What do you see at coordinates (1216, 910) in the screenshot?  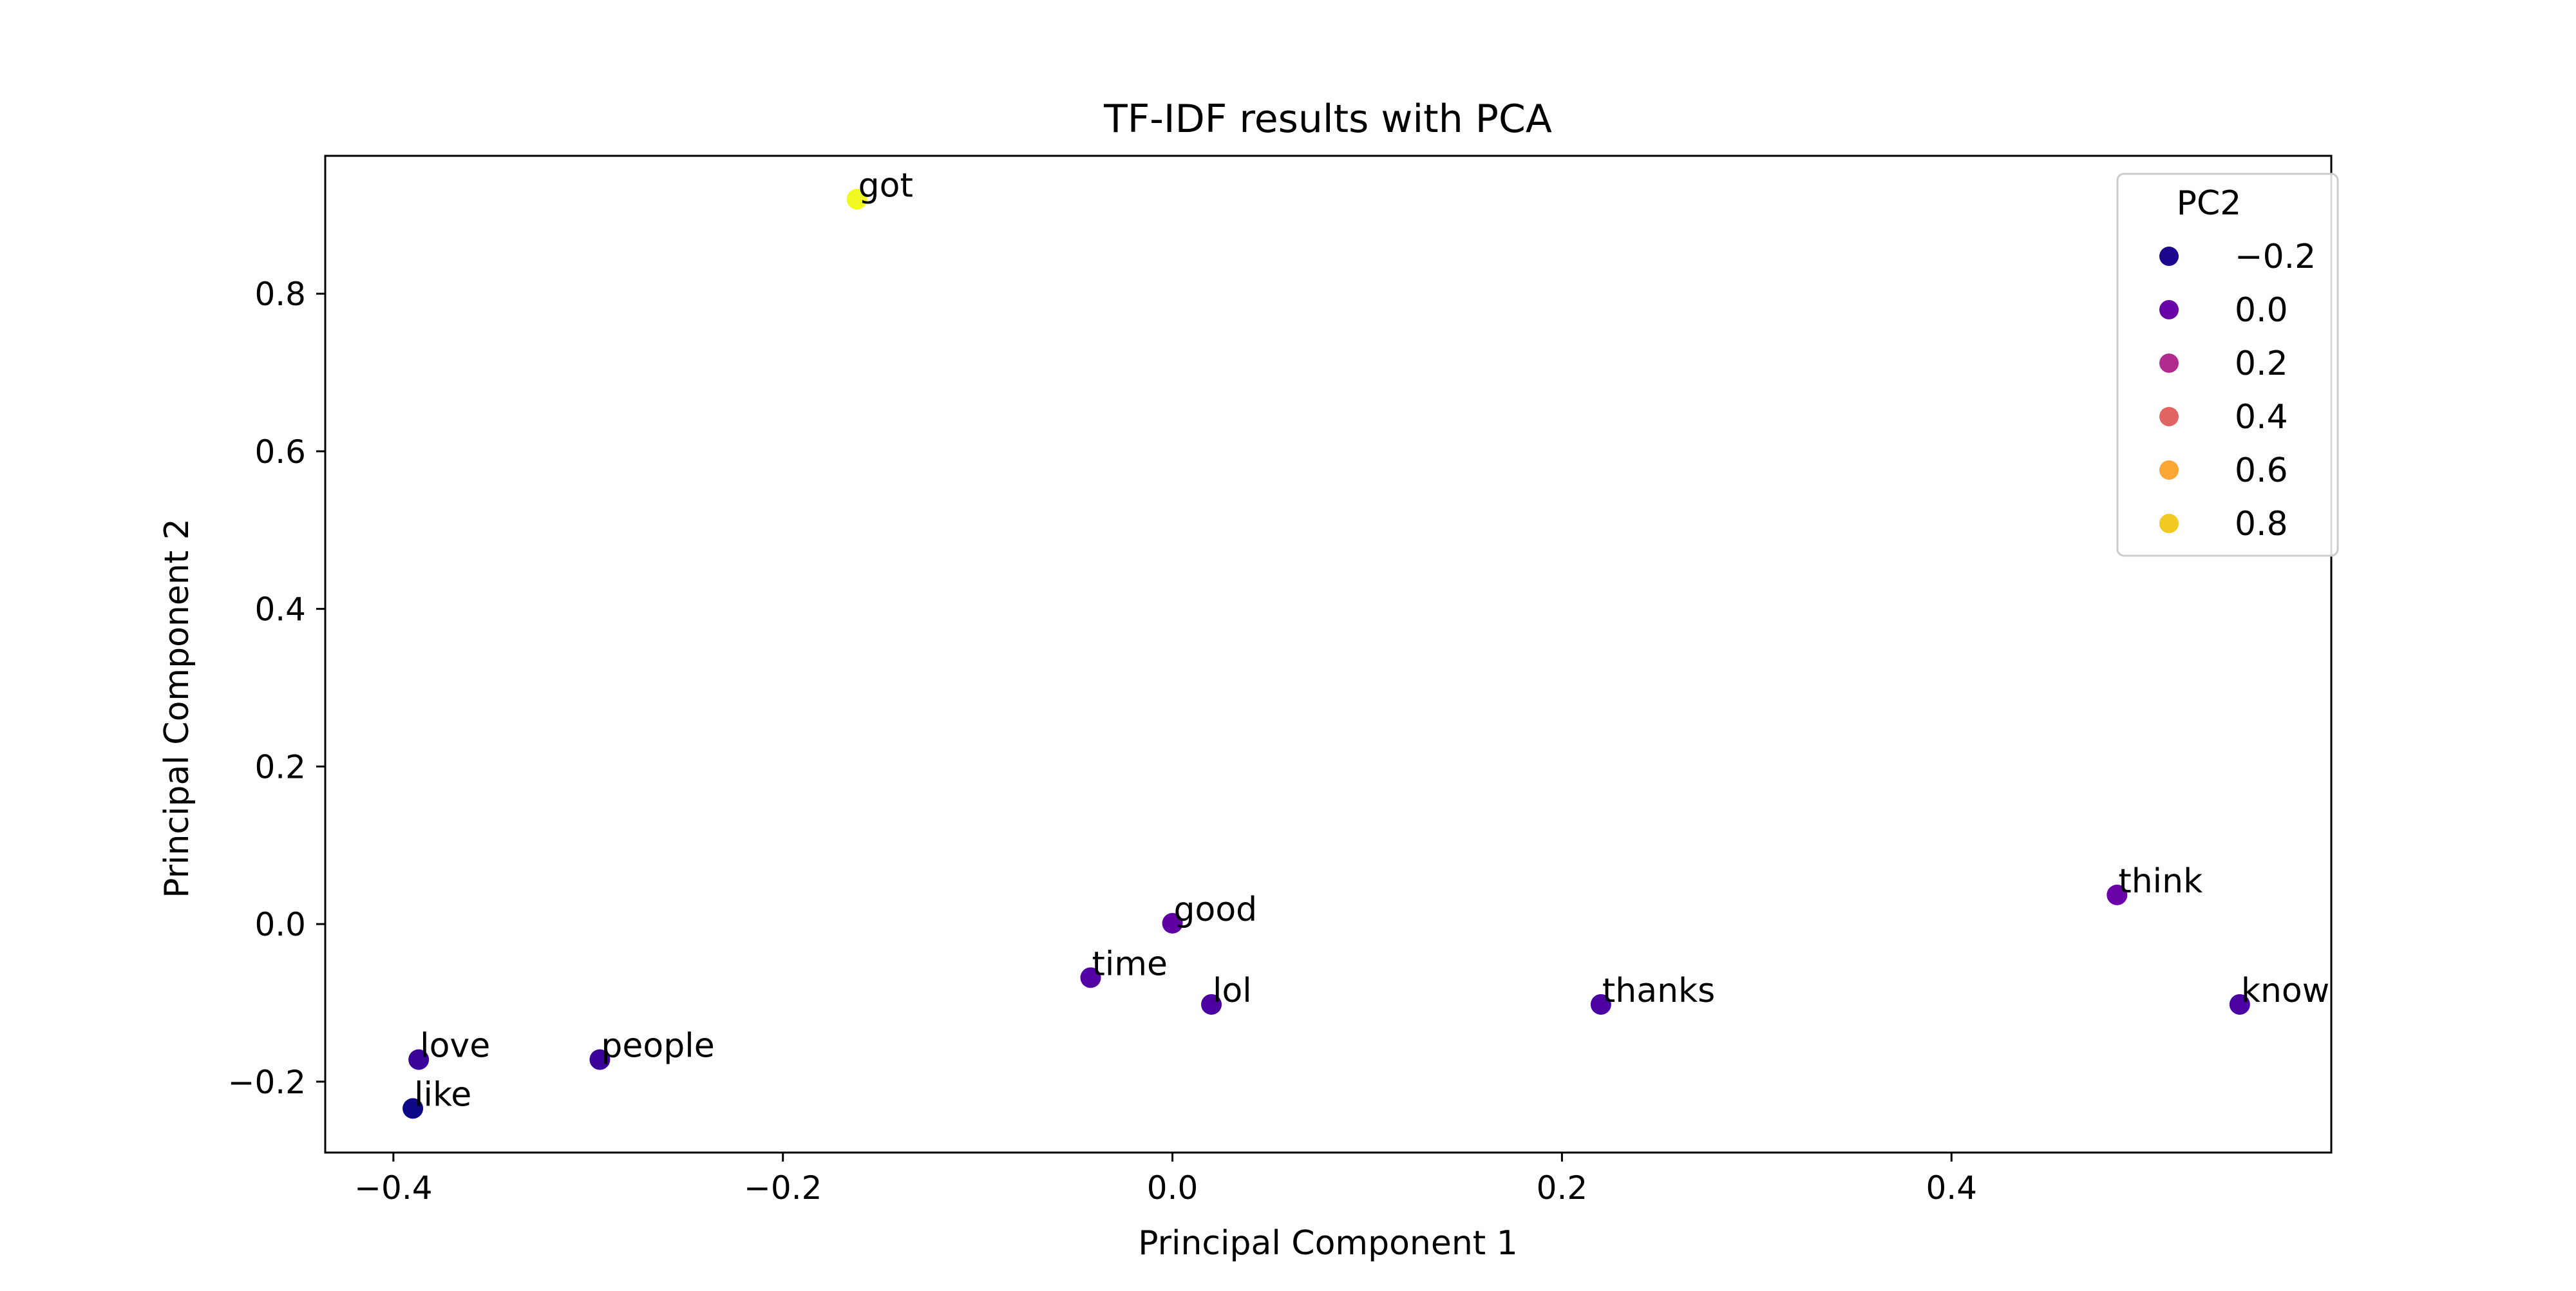 I see `point-label-good: good` at bounding box center [1216, 910].